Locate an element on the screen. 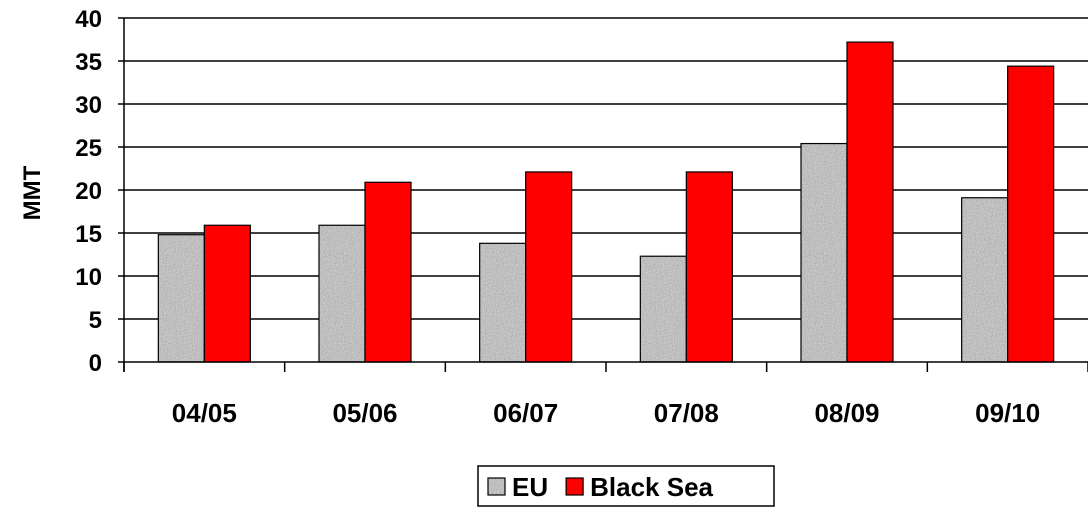  legend-box is located at coordinates (626, 486).